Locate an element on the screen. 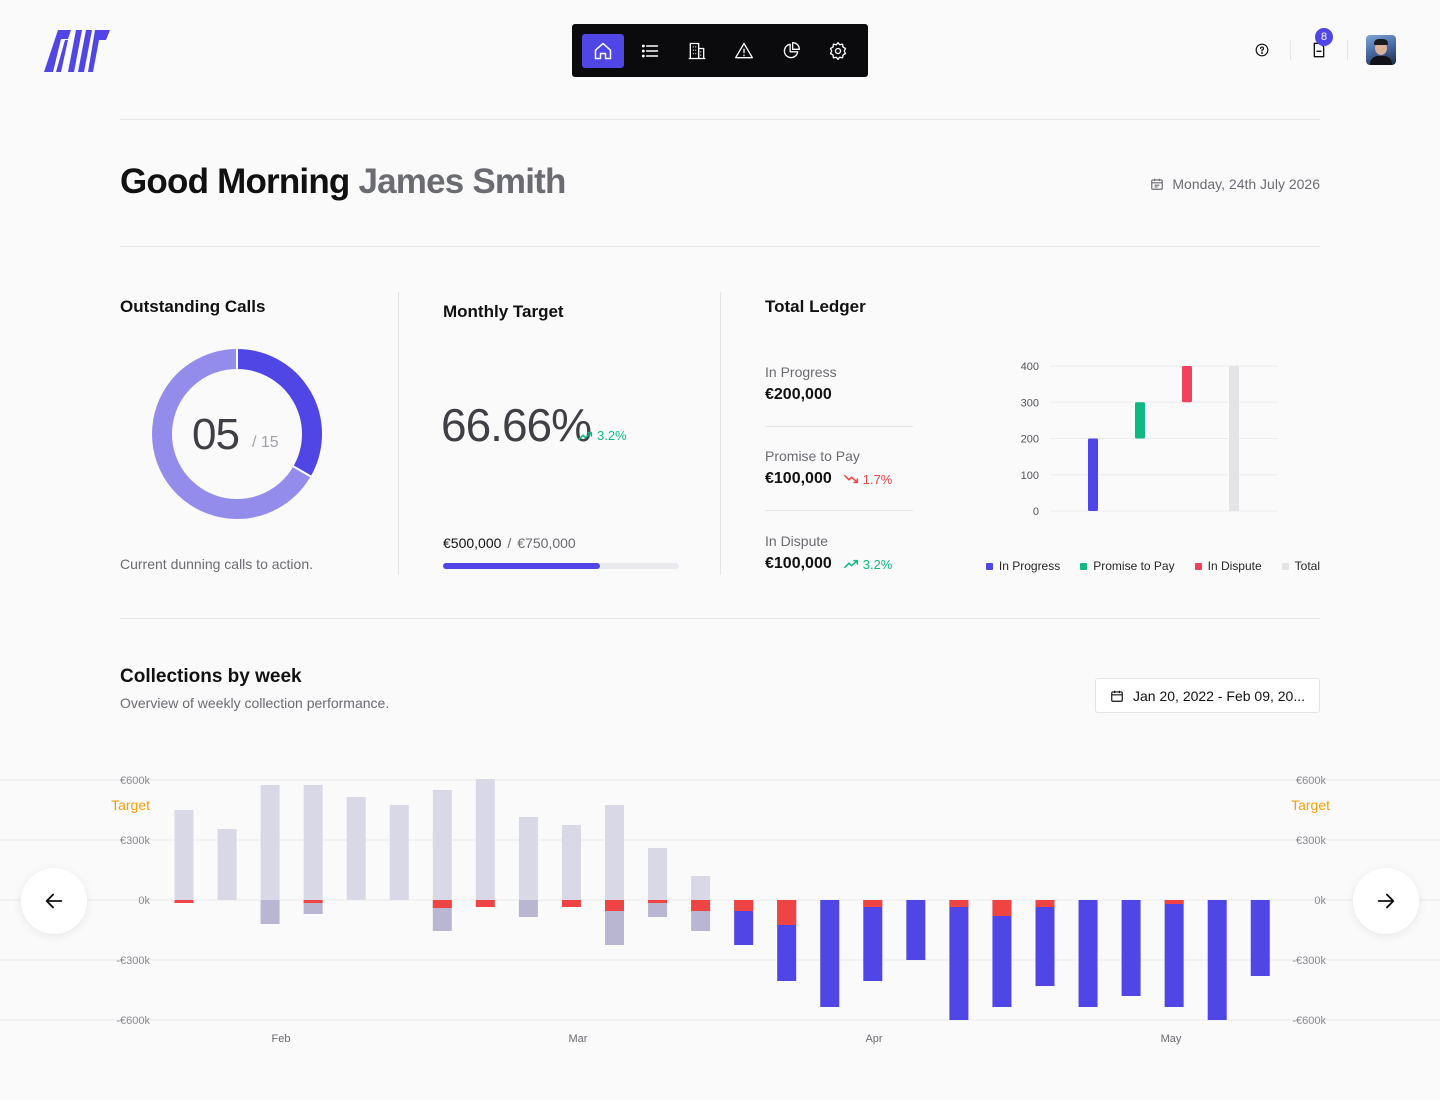  x-tick-label: Apr is located at coordinates (873, 1039).